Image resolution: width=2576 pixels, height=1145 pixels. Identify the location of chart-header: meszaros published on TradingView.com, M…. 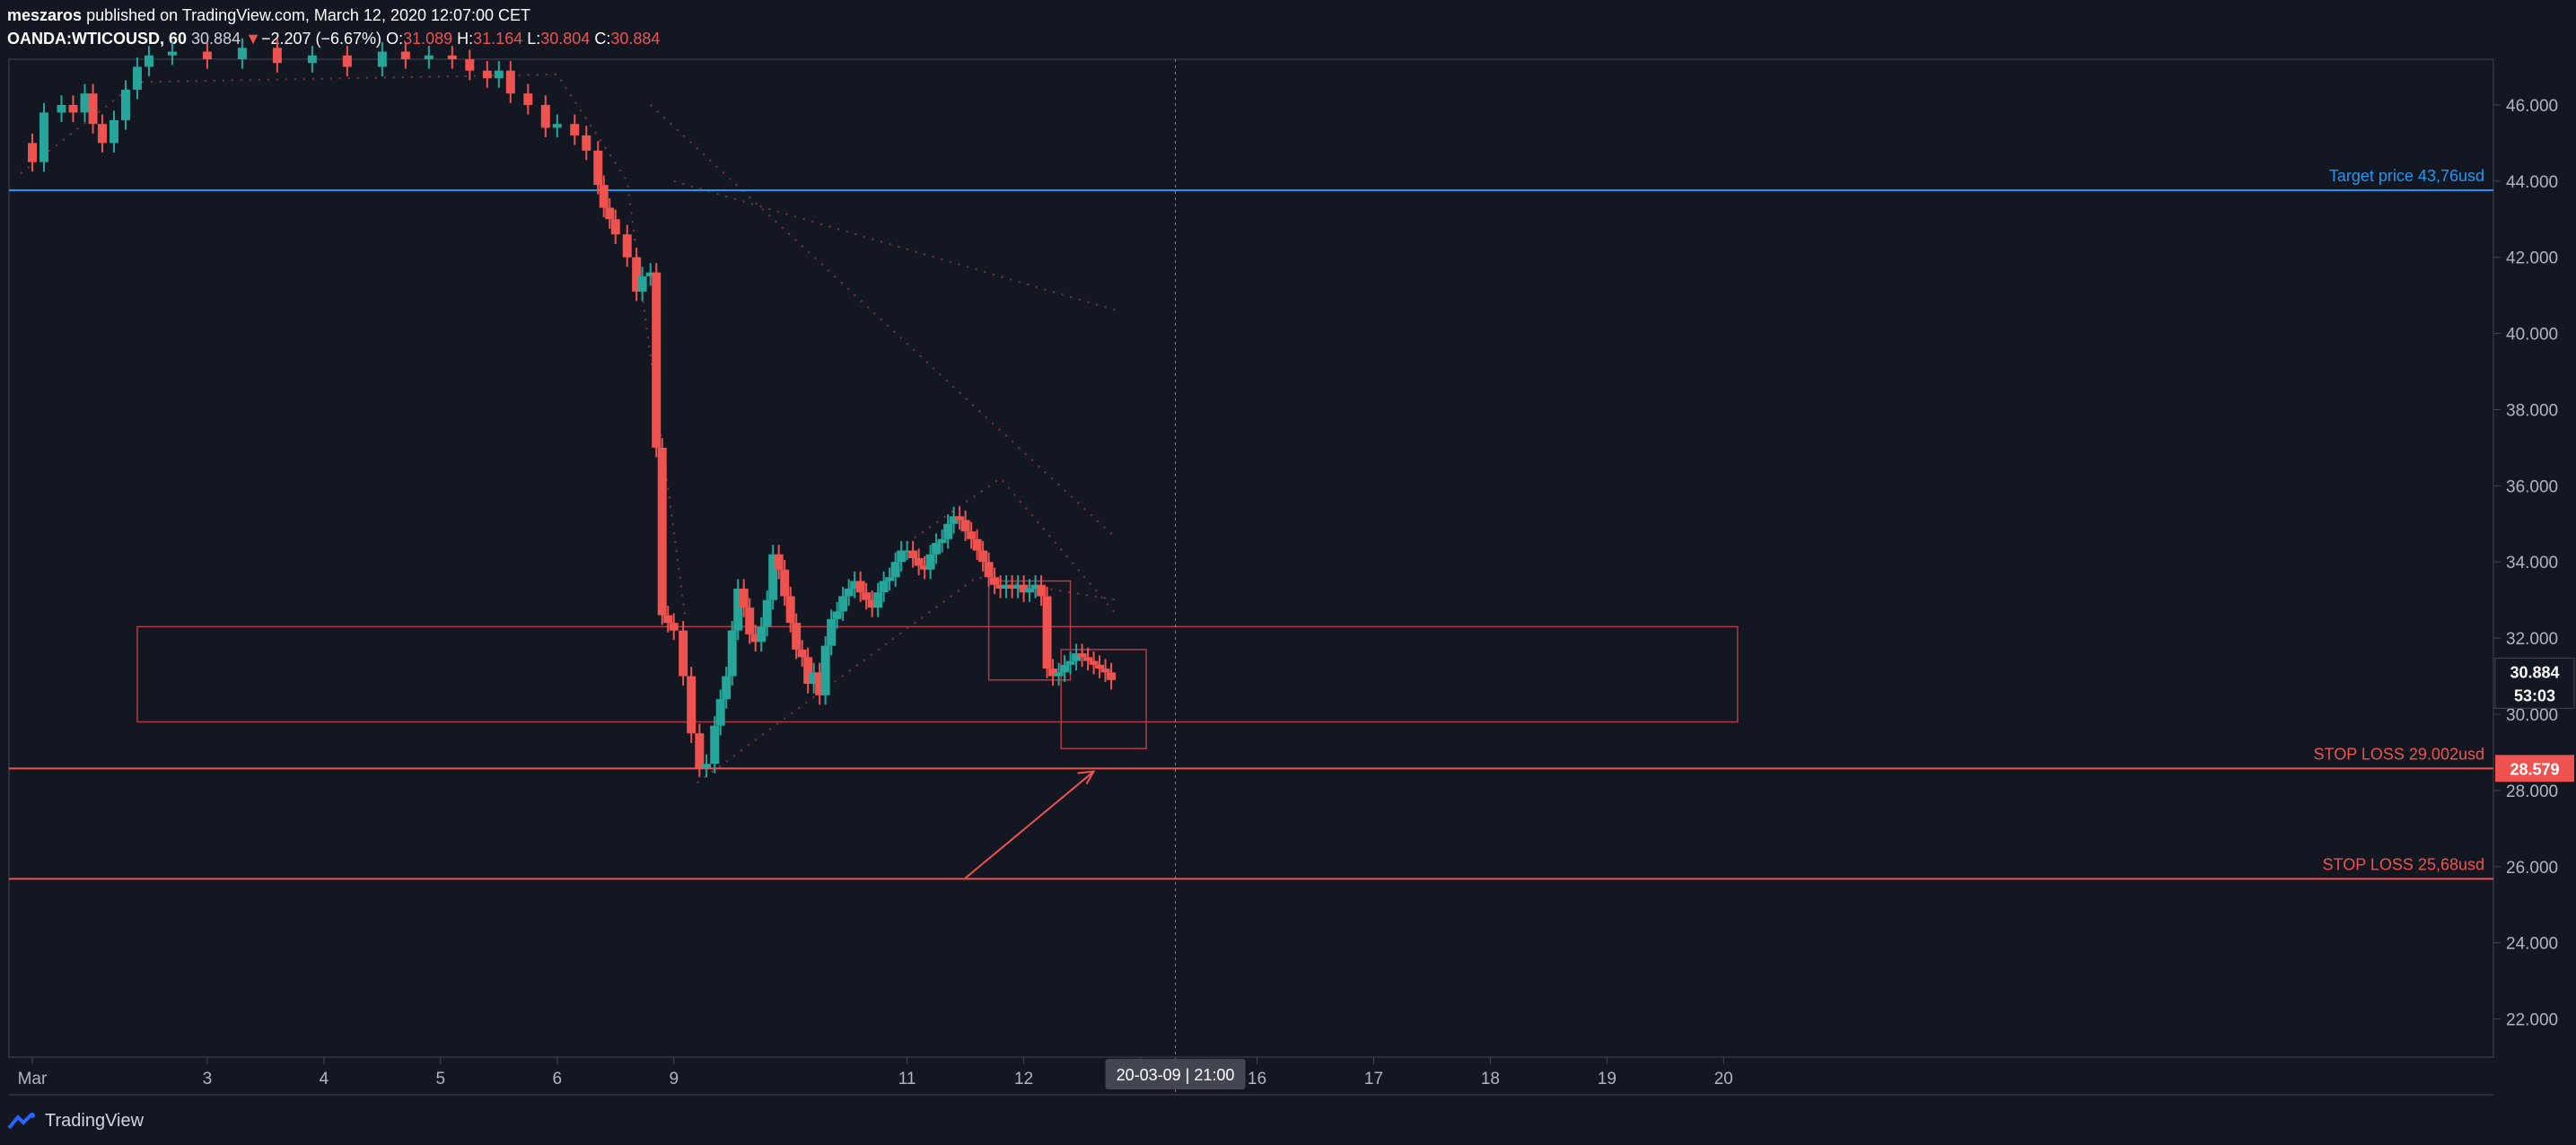
(333, 30).